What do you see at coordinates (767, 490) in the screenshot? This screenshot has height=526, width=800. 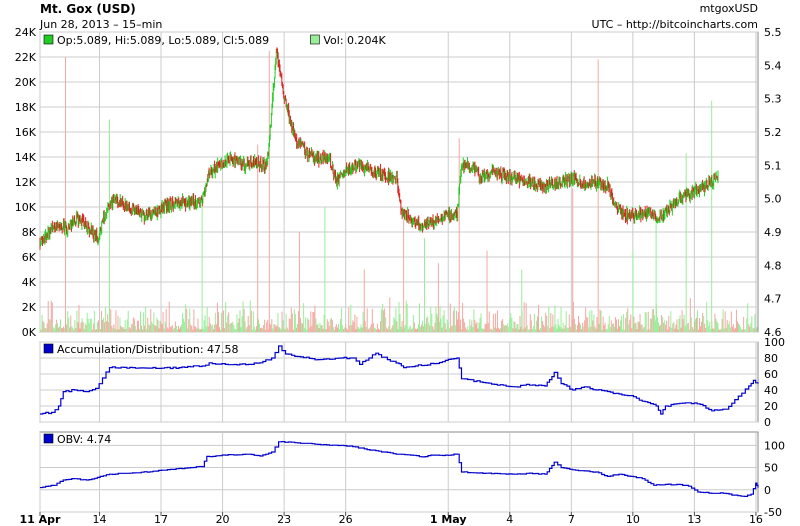 I see `obv-tick-label: 0` at bounding box center [767, 490].